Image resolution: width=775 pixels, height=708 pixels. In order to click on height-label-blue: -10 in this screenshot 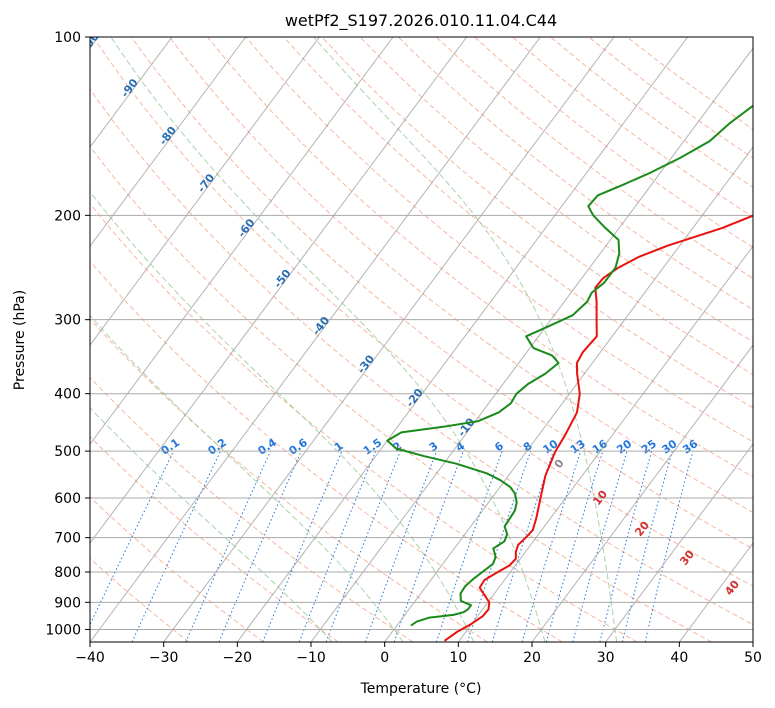, I will do `click(466, 427)`.